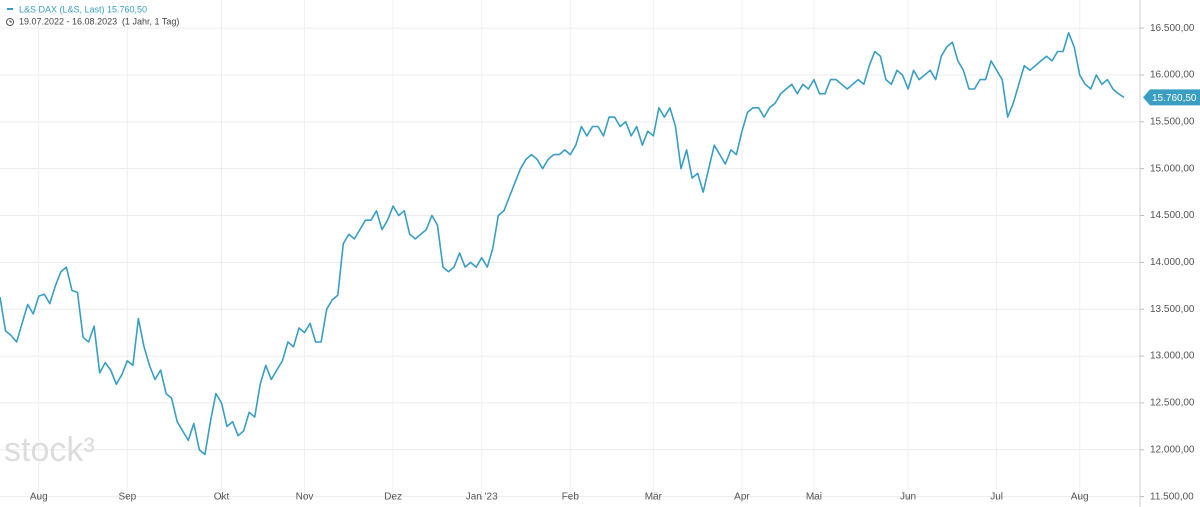 This screenshot has width=1200, height=507. I want to click on x-tick-label: Okt, so click(222, 497).